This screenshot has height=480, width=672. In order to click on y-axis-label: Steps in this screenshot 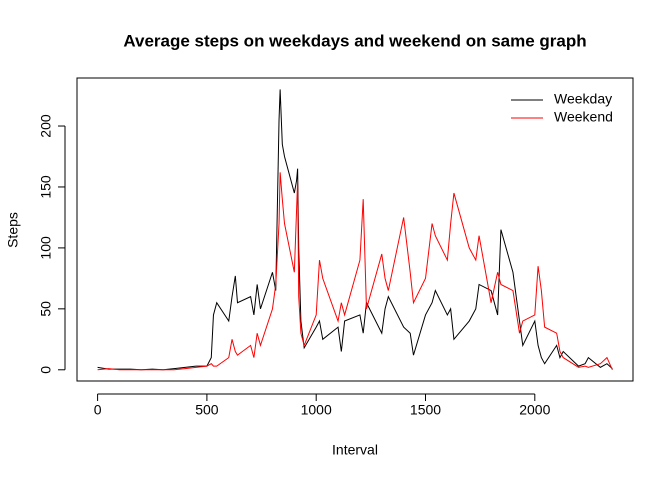, I will do `click(13, 230)`.